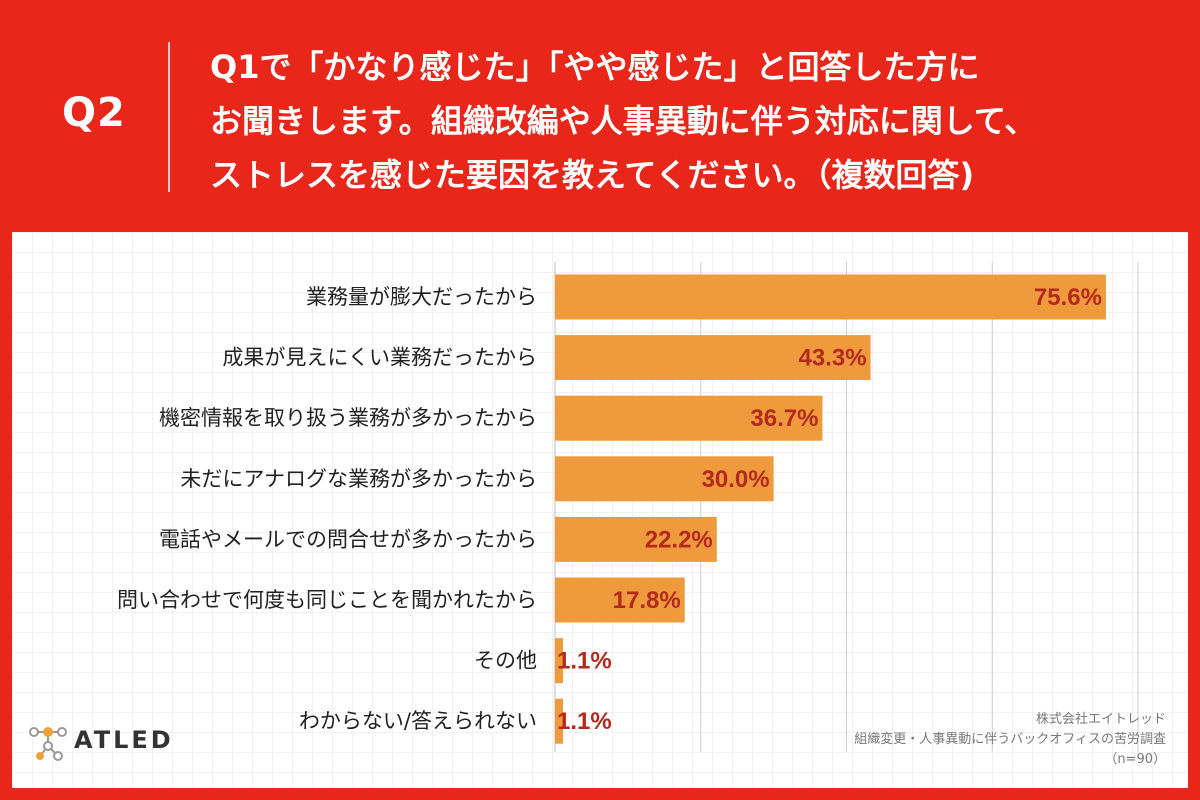 This screenshot has height=800, width=1200. I want to click on category-label: 電話やメールでの問合せが多かったから, so click(348, 539).